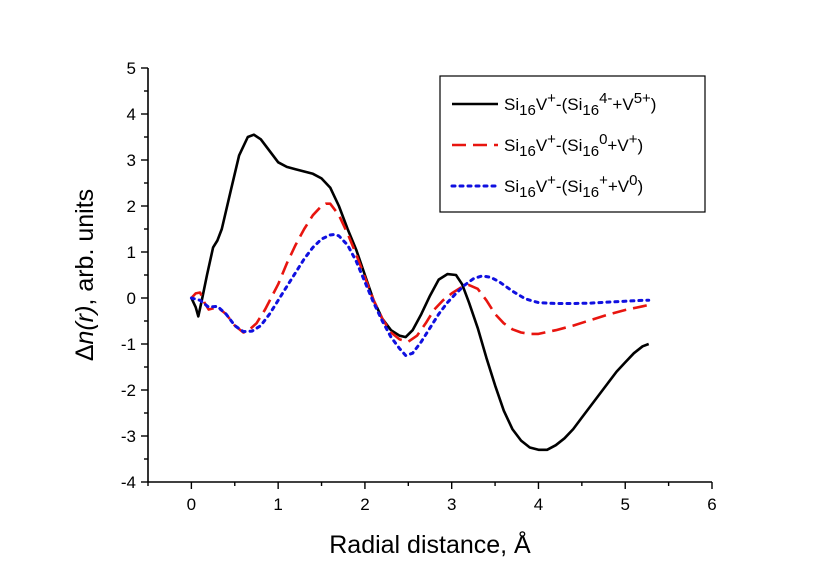 The height and width of the screenshot is (577, 830). Describe the element at coordinates (277, 504) in the screenshot. I see `x-tick-label: 1` at that location.